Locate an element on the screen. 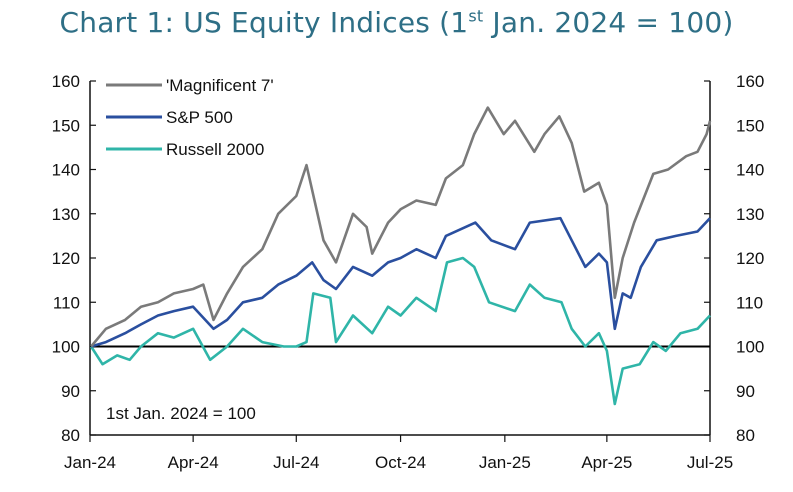  x-tick-label: Oct-24 is located at coordinates (400, 462).